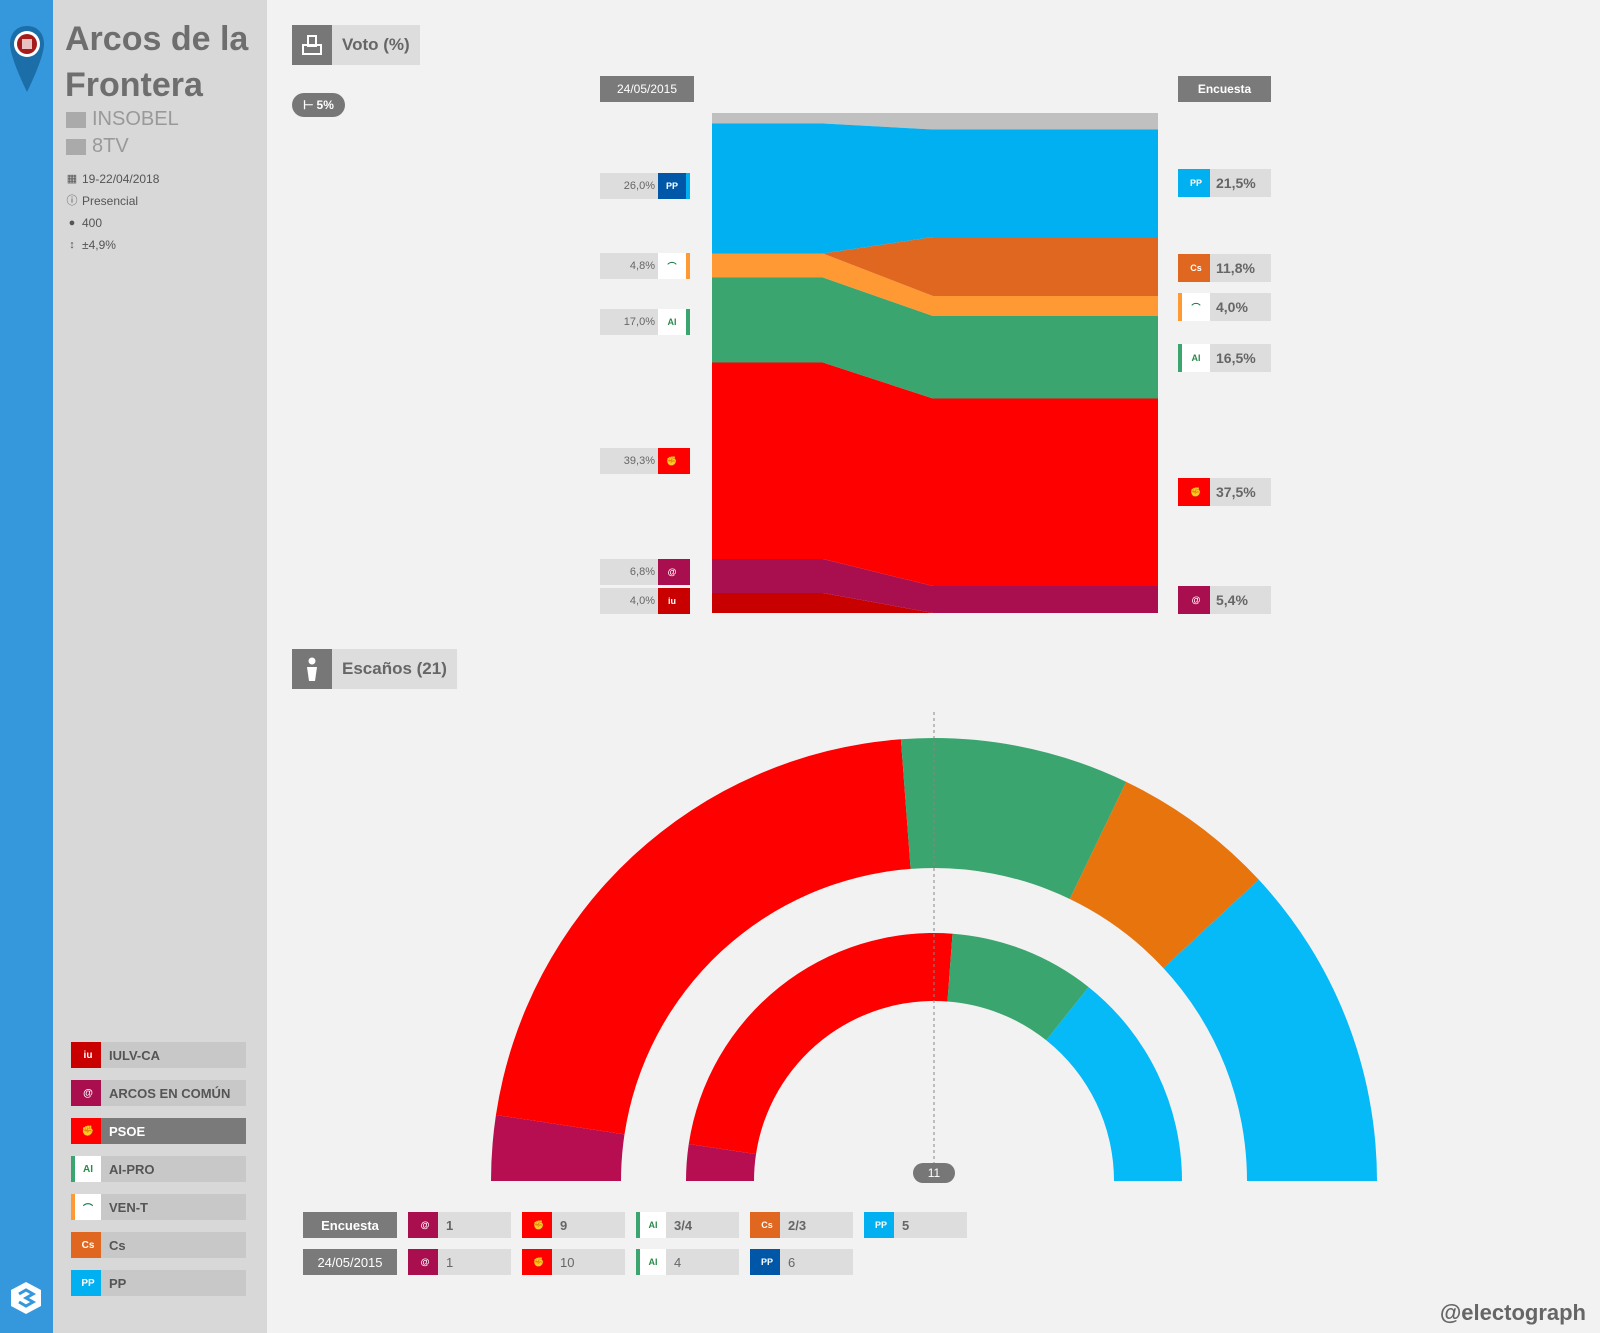  What do you see at coordinates (121, 179) in the screenshot?
I see `date-text: 19-22/04/2018` at bounding box center [121, 179].